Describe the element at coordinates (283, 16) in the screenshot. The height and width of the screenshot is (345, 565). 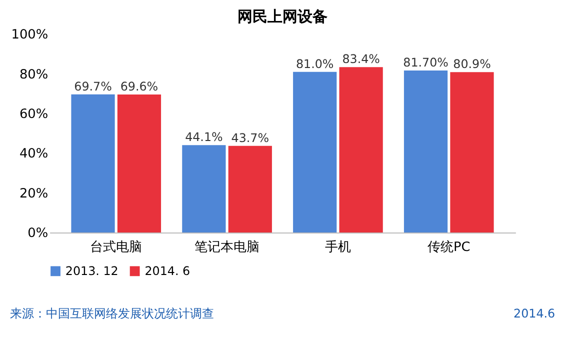
I see `chart-title: 网民上网设备` at that location.